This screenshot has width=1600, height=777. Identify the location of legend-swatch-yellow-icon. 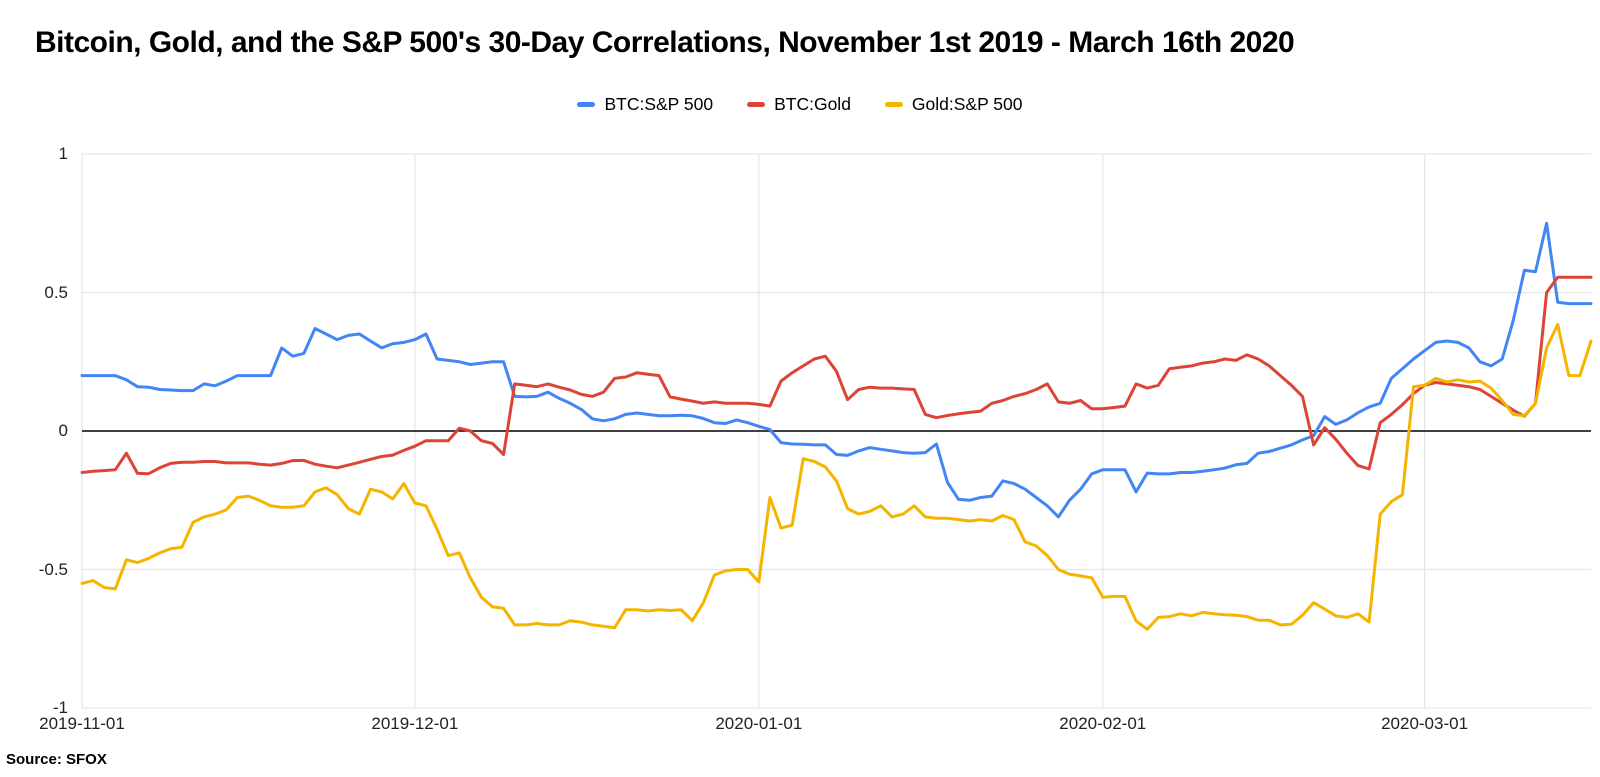
(893, 104).